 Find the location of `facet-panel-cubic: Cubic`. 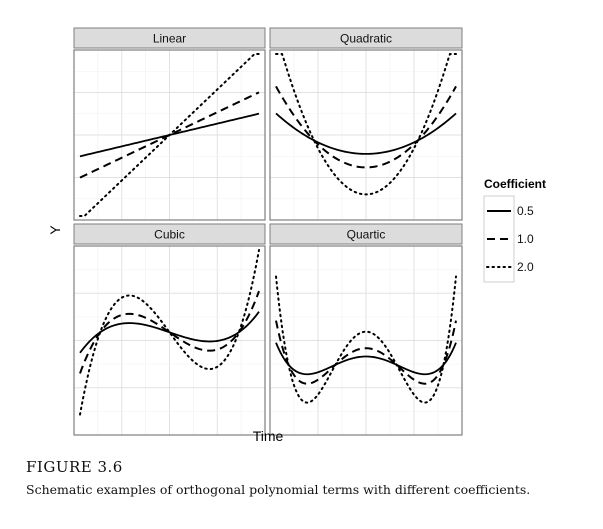

facet-panel-cubic: Cubic is located at coordinates (169, 329).